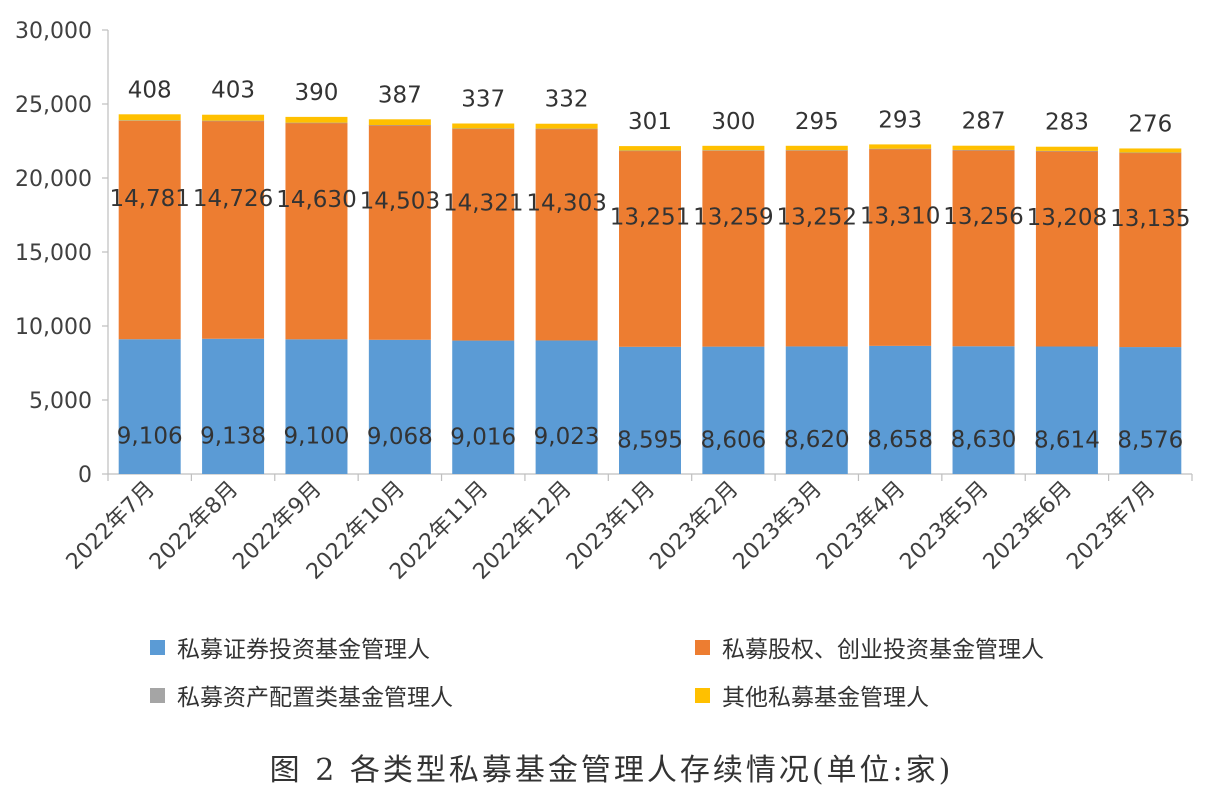 The width and height of the screenshot is (1223, 800). Describe the element at coordinates (650, 440) in the screenshot. I see `data-label-securities: 8,595` at that location.